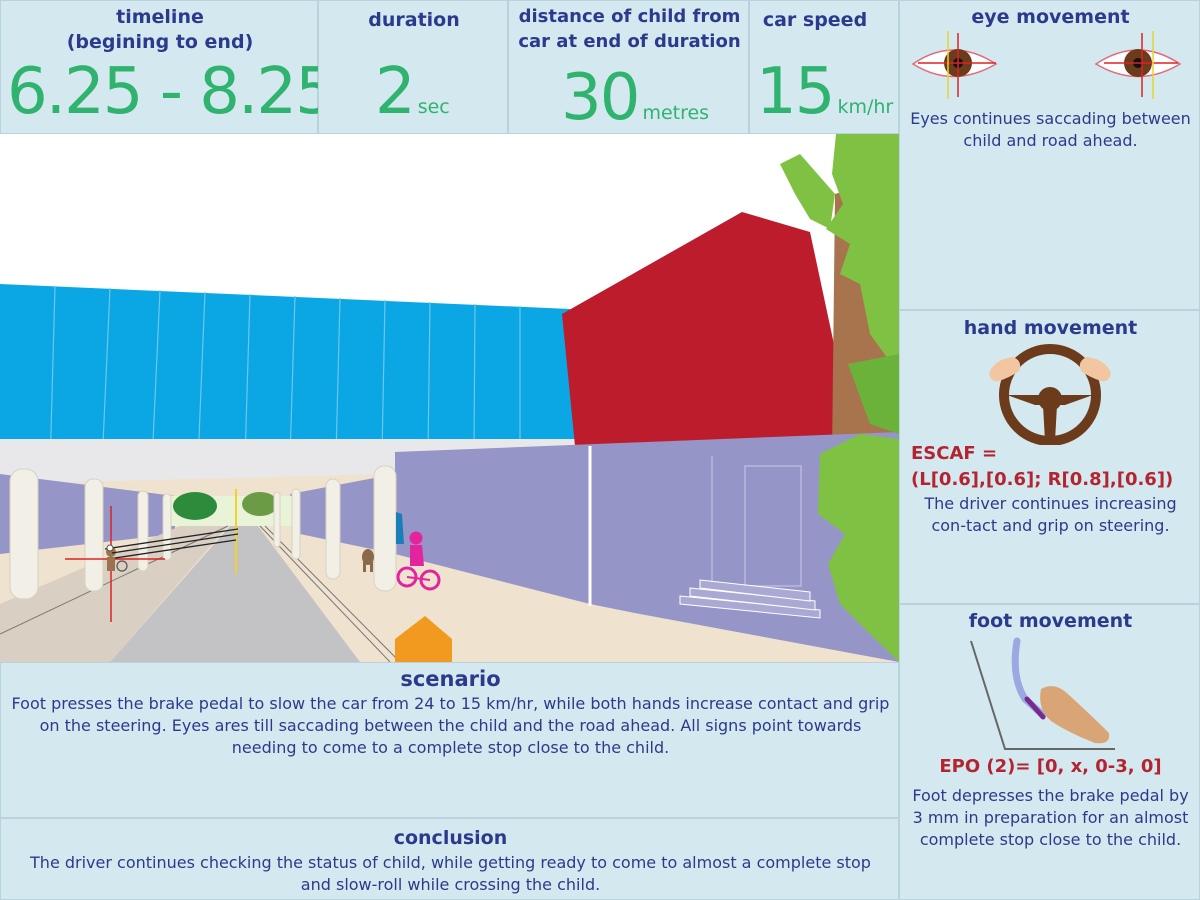 Image resolution: width=1200 pixels, height=900 pixels. I want to click on speed-label: car speed, so click(815, 20).